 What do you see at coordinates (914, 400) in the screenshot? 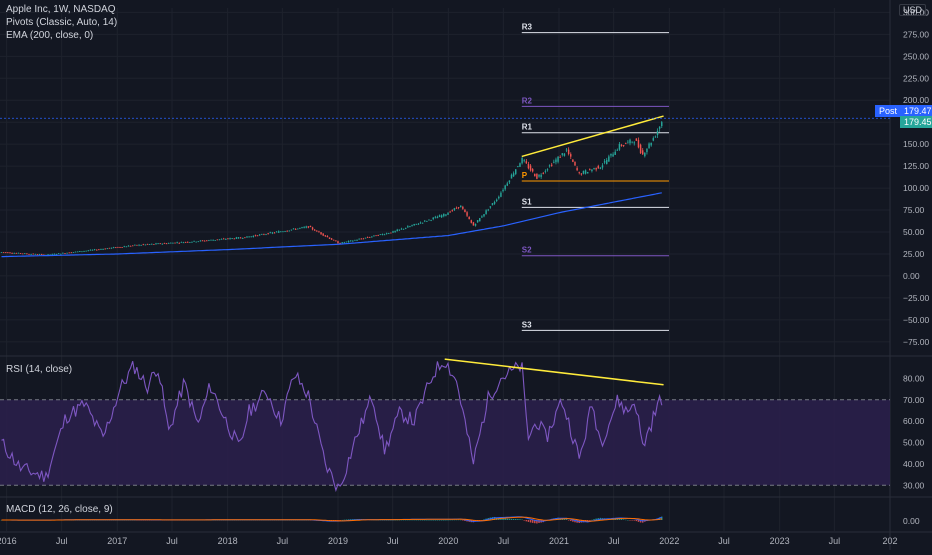
I see `rsi-tick-label: 70.00` at bounding box center [914, 400].